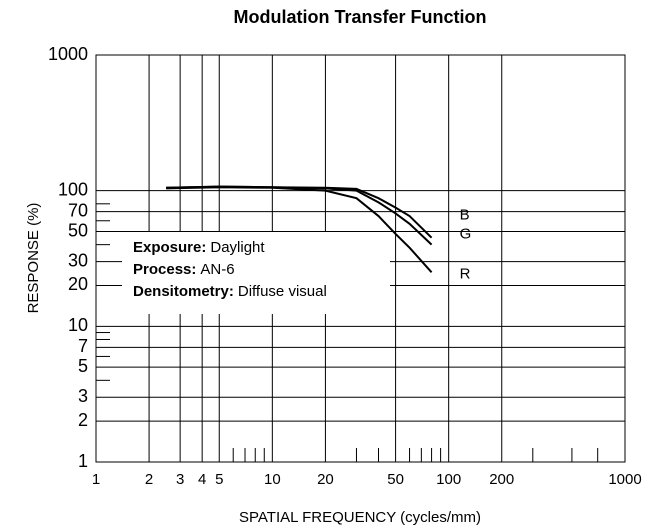 Image resolution: width=661 pixels, height=529 pixels. Describe the element at coordinates (78, 260) in the screenshot. I see `y-tick-label: 30` at that location.